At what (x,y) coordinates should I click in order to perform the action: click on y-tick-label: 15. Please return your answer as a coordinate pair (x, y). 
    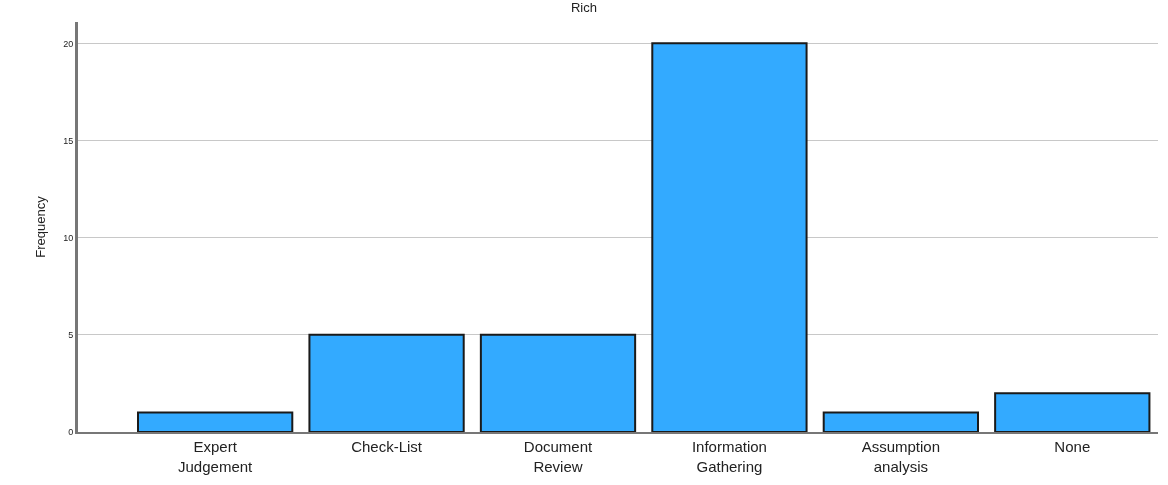
    Looking at the image, I should click on (68, 140).